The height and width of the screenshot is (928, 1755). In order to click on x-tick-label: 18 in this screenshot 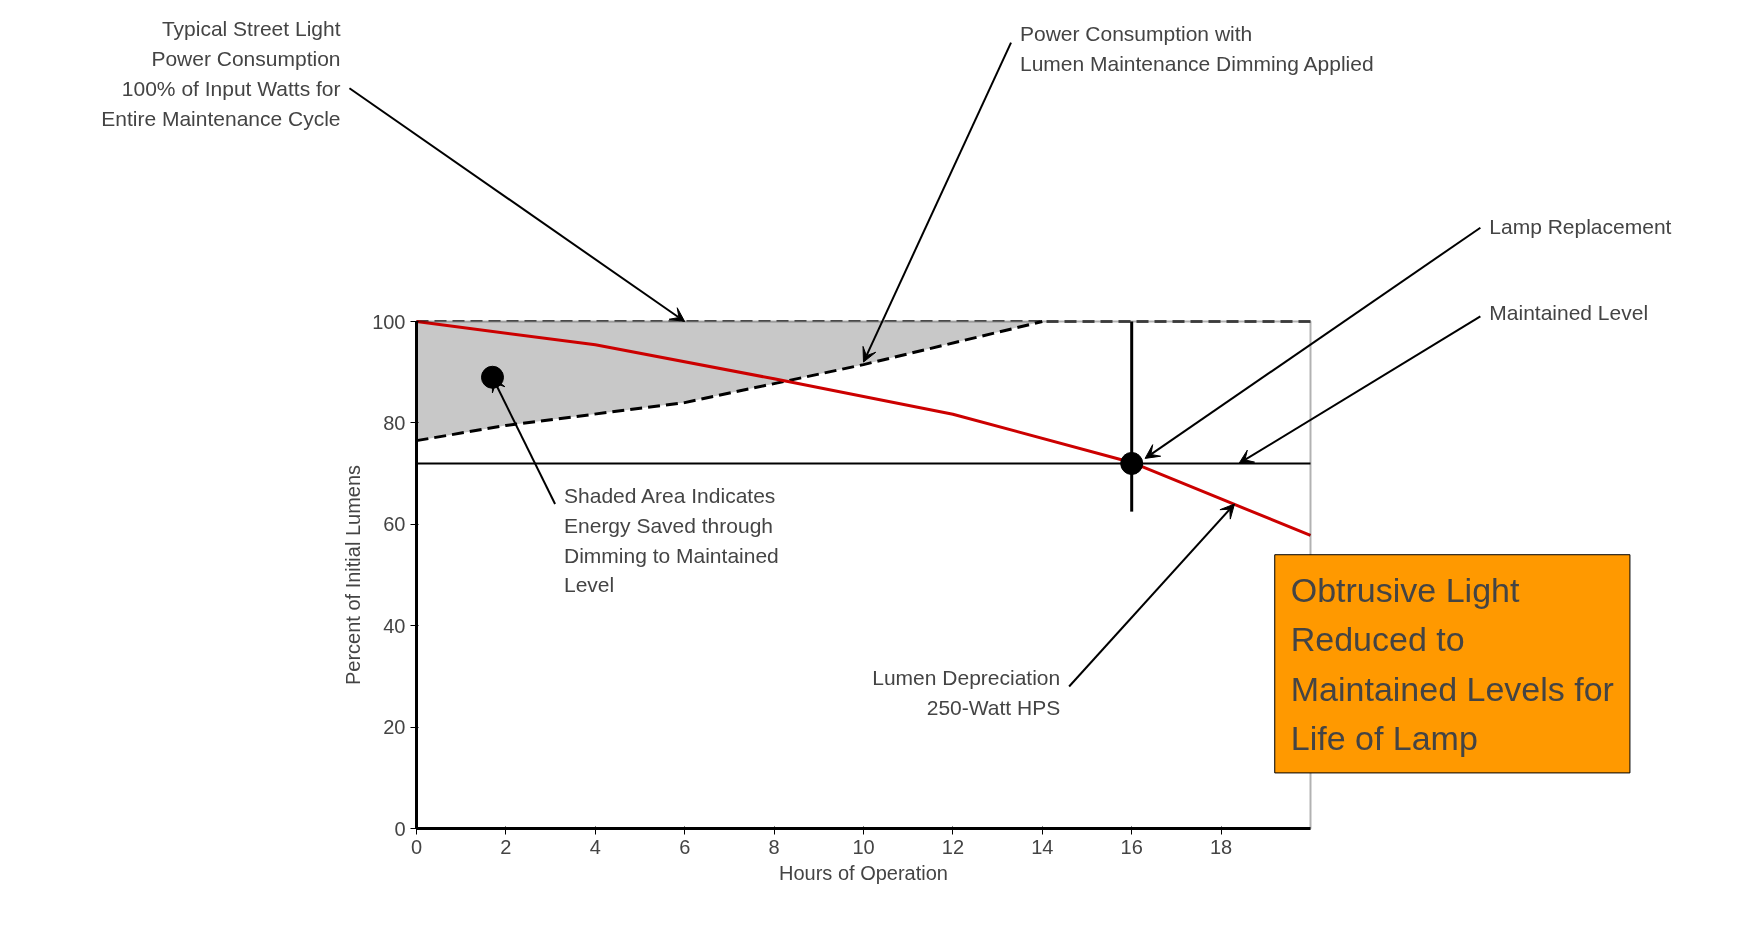, I will do `click(1221, 846)`.